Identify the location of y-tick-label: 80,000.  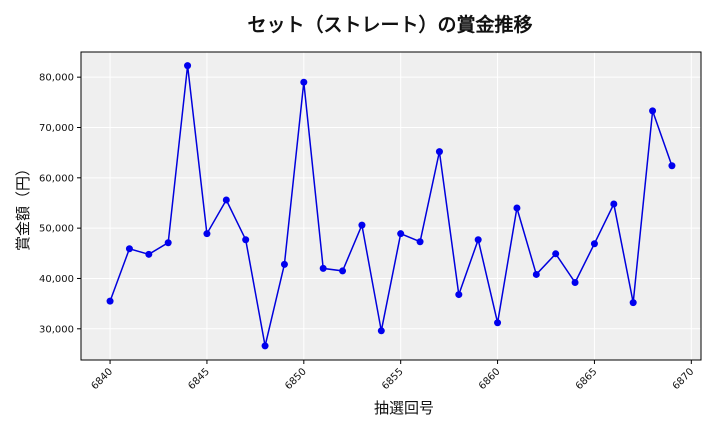
(56, 78).